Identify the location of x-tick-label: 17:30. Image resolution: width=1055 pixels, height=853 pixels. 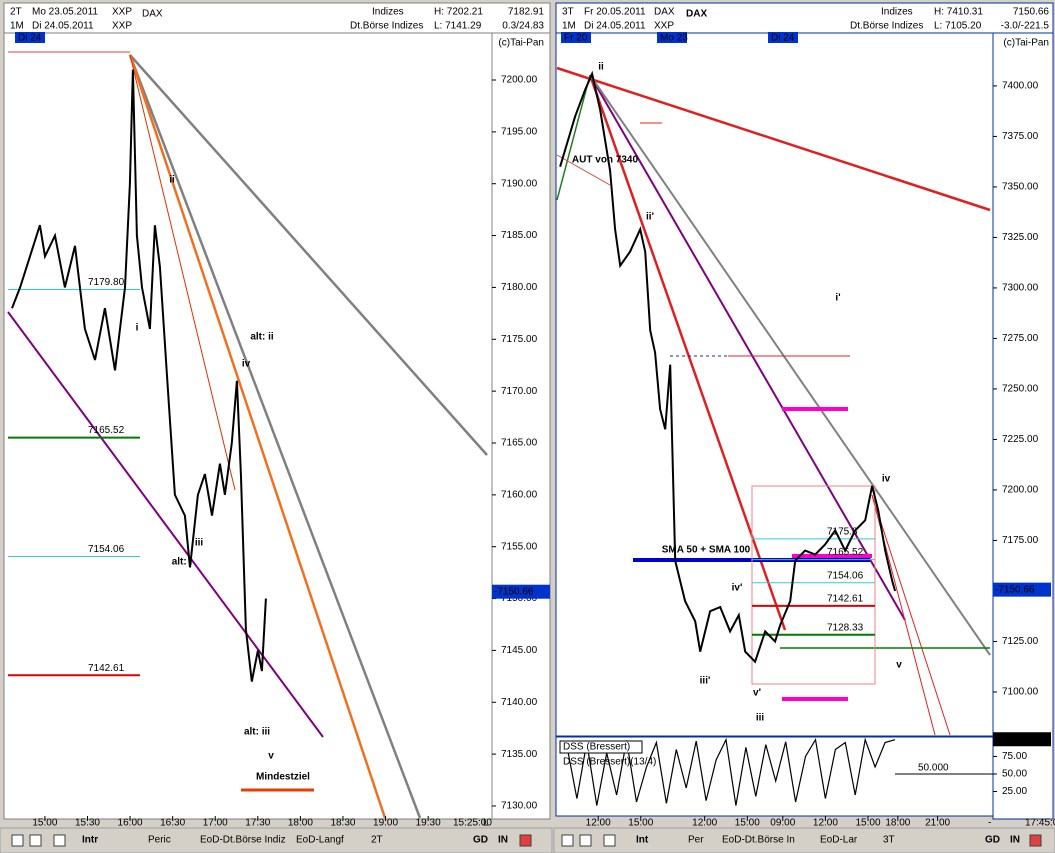
(257, 823).